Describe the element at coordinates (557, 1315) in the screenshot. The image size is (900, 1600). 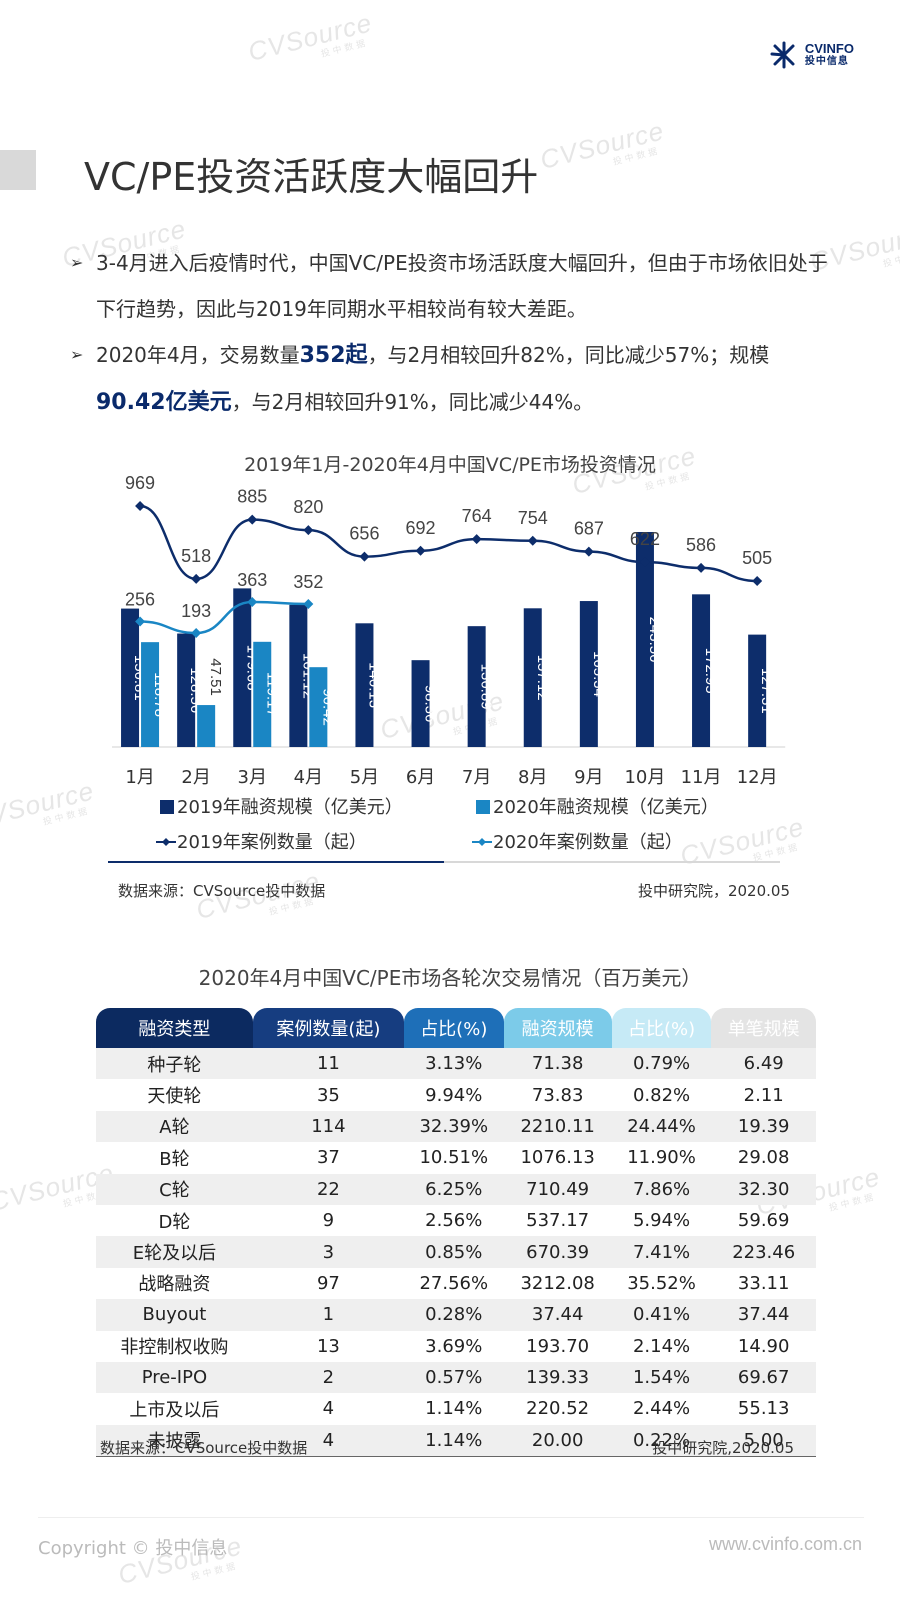
I see `cell-amount: 37.44` at that location.